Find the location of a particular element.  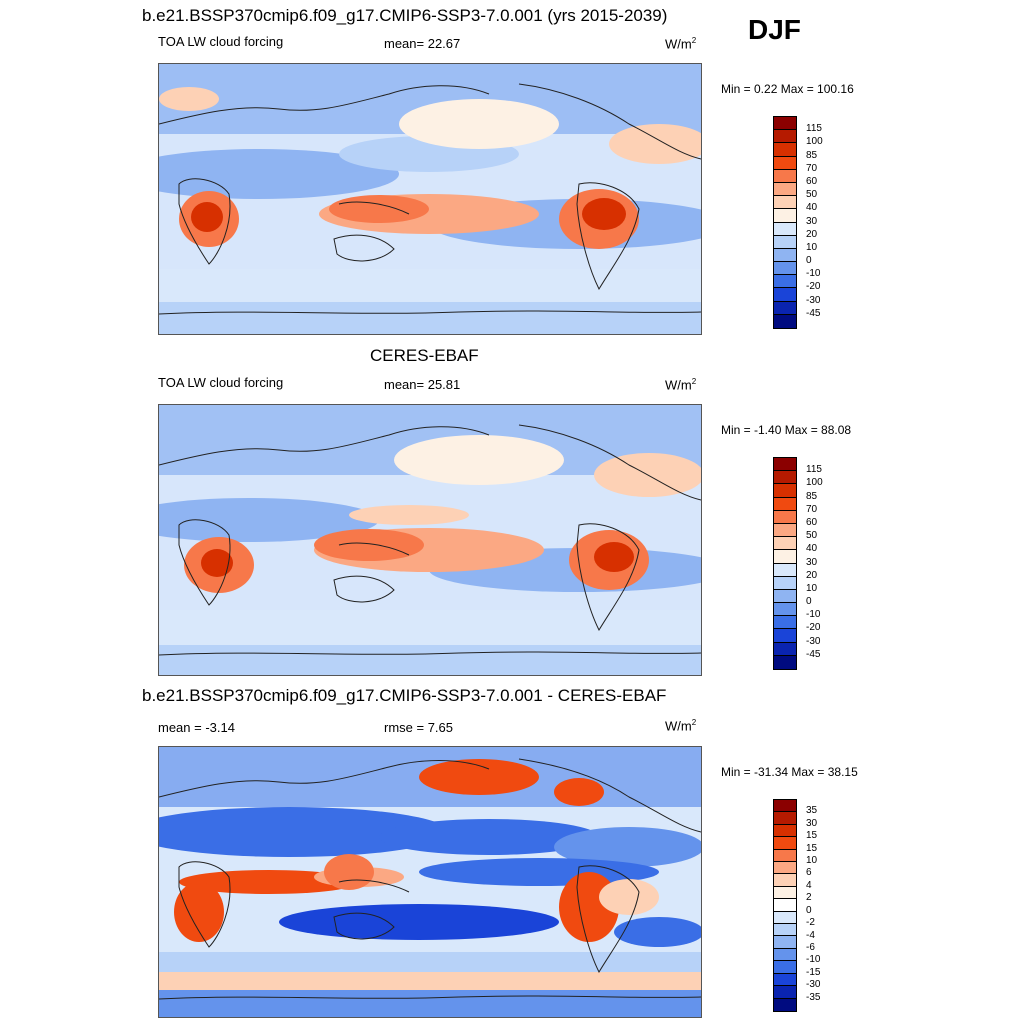

panel-1-minmax: Min = 0.22 Max = 100.16 is located at coordinates (787, 89).